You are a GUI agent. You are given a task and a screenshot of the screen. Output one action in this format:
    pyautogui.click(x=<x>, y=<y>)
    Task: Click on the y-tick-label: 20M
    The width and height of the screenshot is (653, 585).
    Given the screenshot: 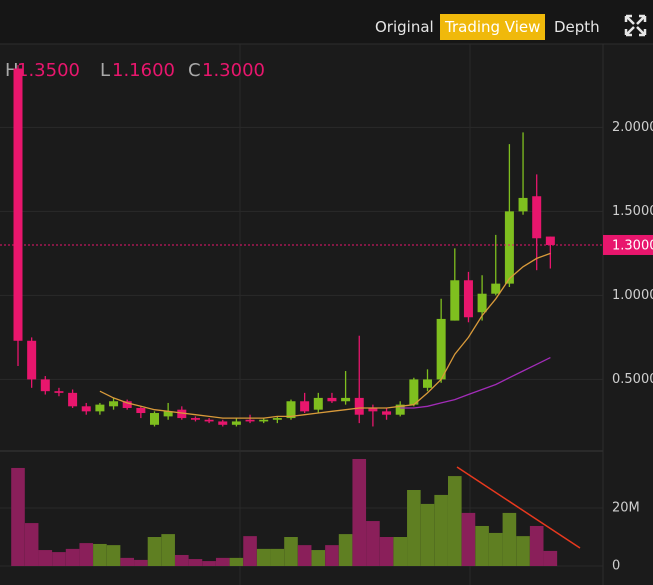 What is the action you would take?
    pyautogui.click(x=626, y=507)
    